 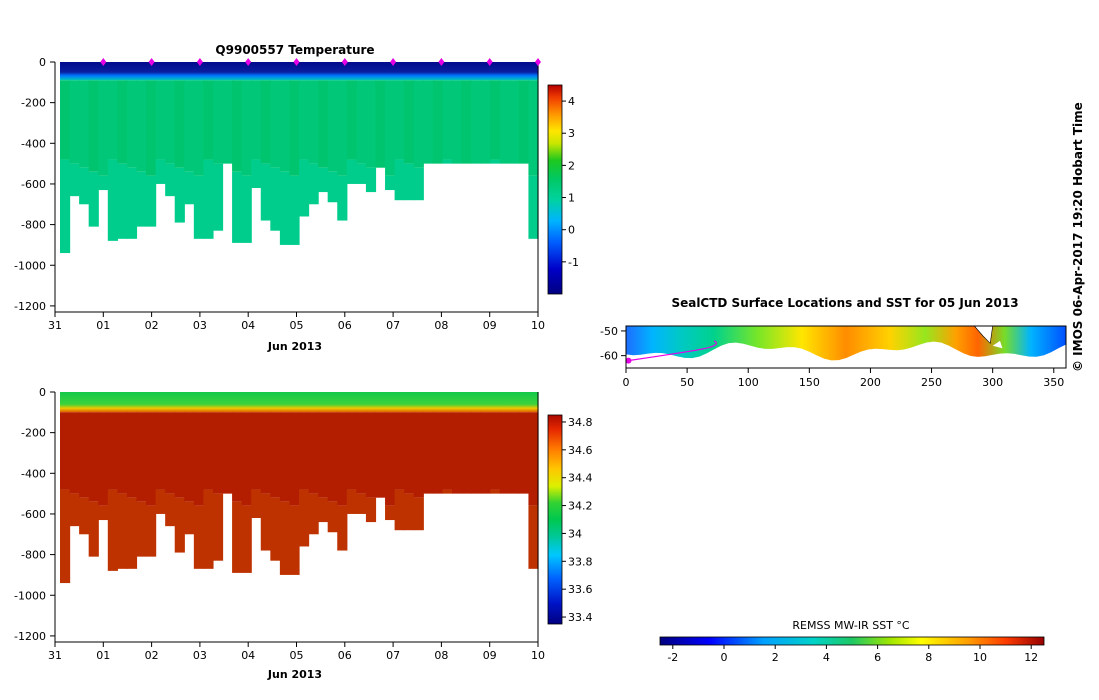 What do you see at coordinates (248, 325) in the screenshot?
I see `x-tick-label: 04` at bounding box center [248, 325].